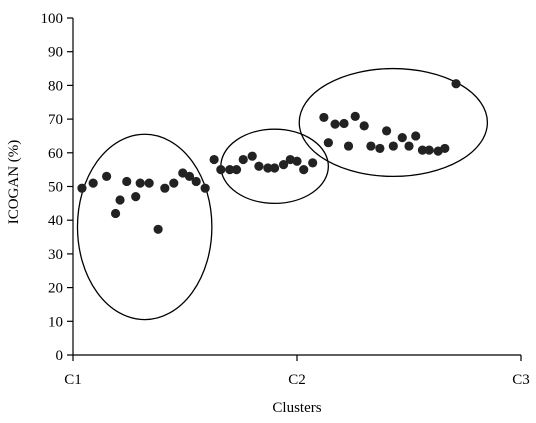 This screenshot has width=536, height=423. What do you see at coordinates (521, 380) in the screenshot?
I see `x-tick-label: C3` at bounding box center [521, 380].